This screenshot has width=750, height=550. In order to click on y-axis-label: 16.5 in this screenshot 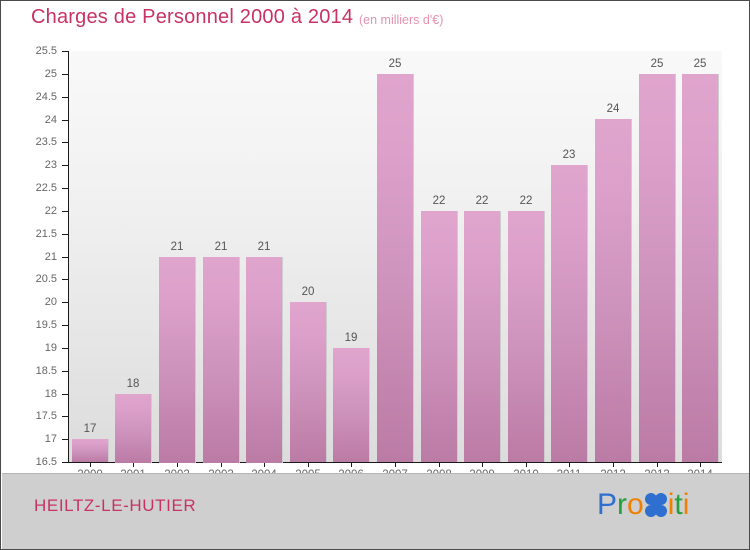, I will do `click(46, 462)`.